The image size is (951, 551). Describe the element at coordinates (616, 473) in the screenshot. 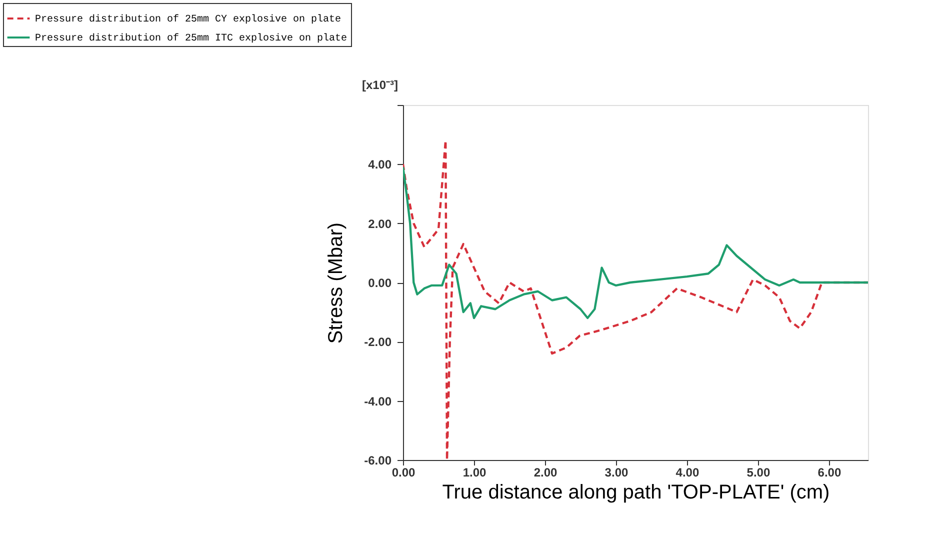

I see `x-tick-label: 3.00` at that location.